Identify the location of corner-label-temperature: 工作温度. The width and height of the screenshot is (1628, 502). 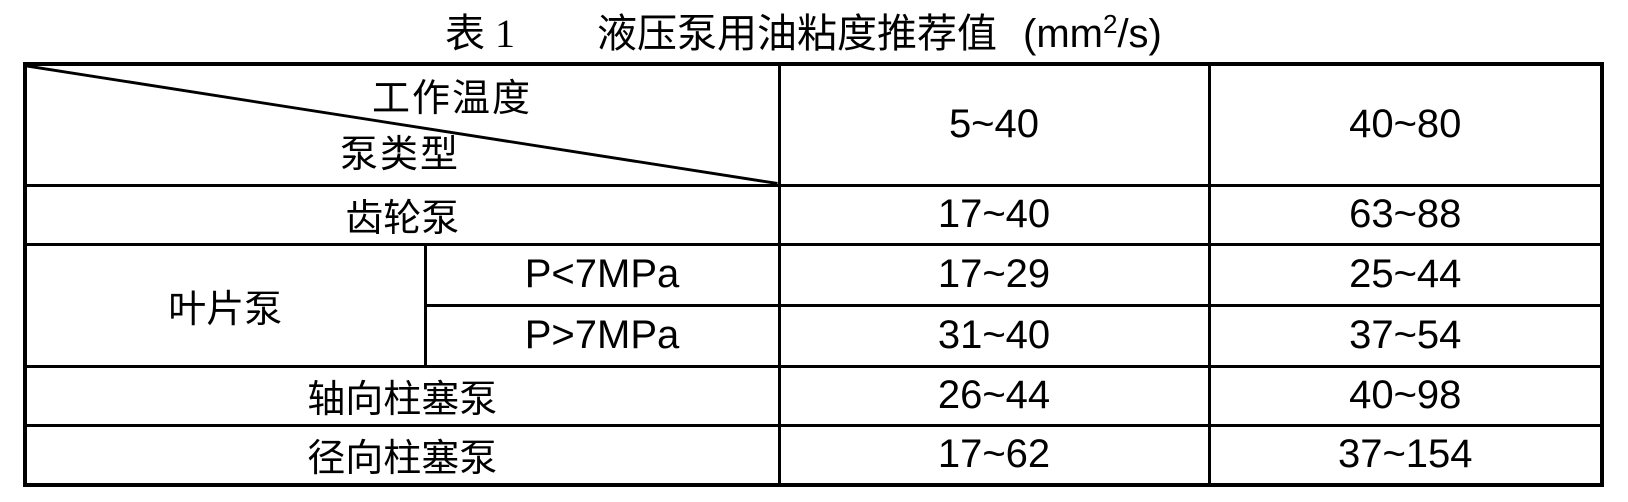
(452, 99).